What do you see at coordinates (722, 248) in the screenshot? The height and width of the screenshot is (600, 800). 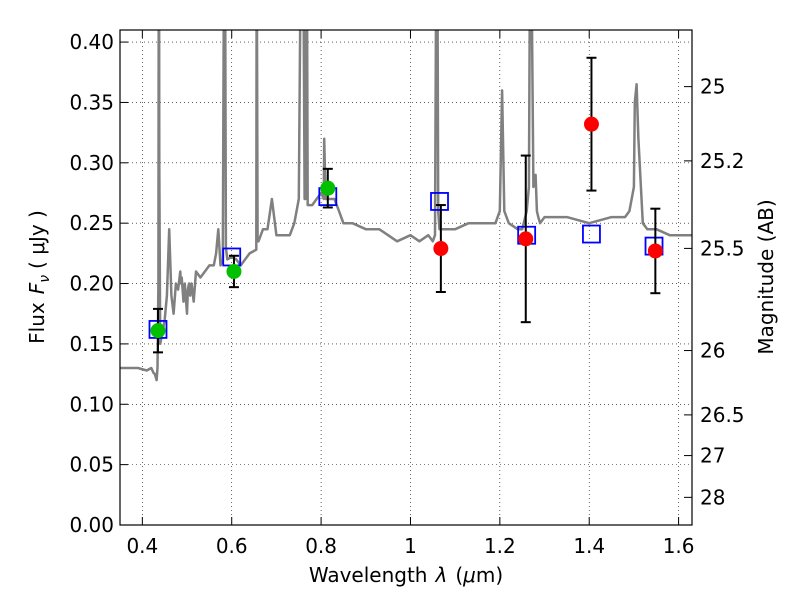 I see `y2-tick-label: 25.5` at bounding box center [722, 248].